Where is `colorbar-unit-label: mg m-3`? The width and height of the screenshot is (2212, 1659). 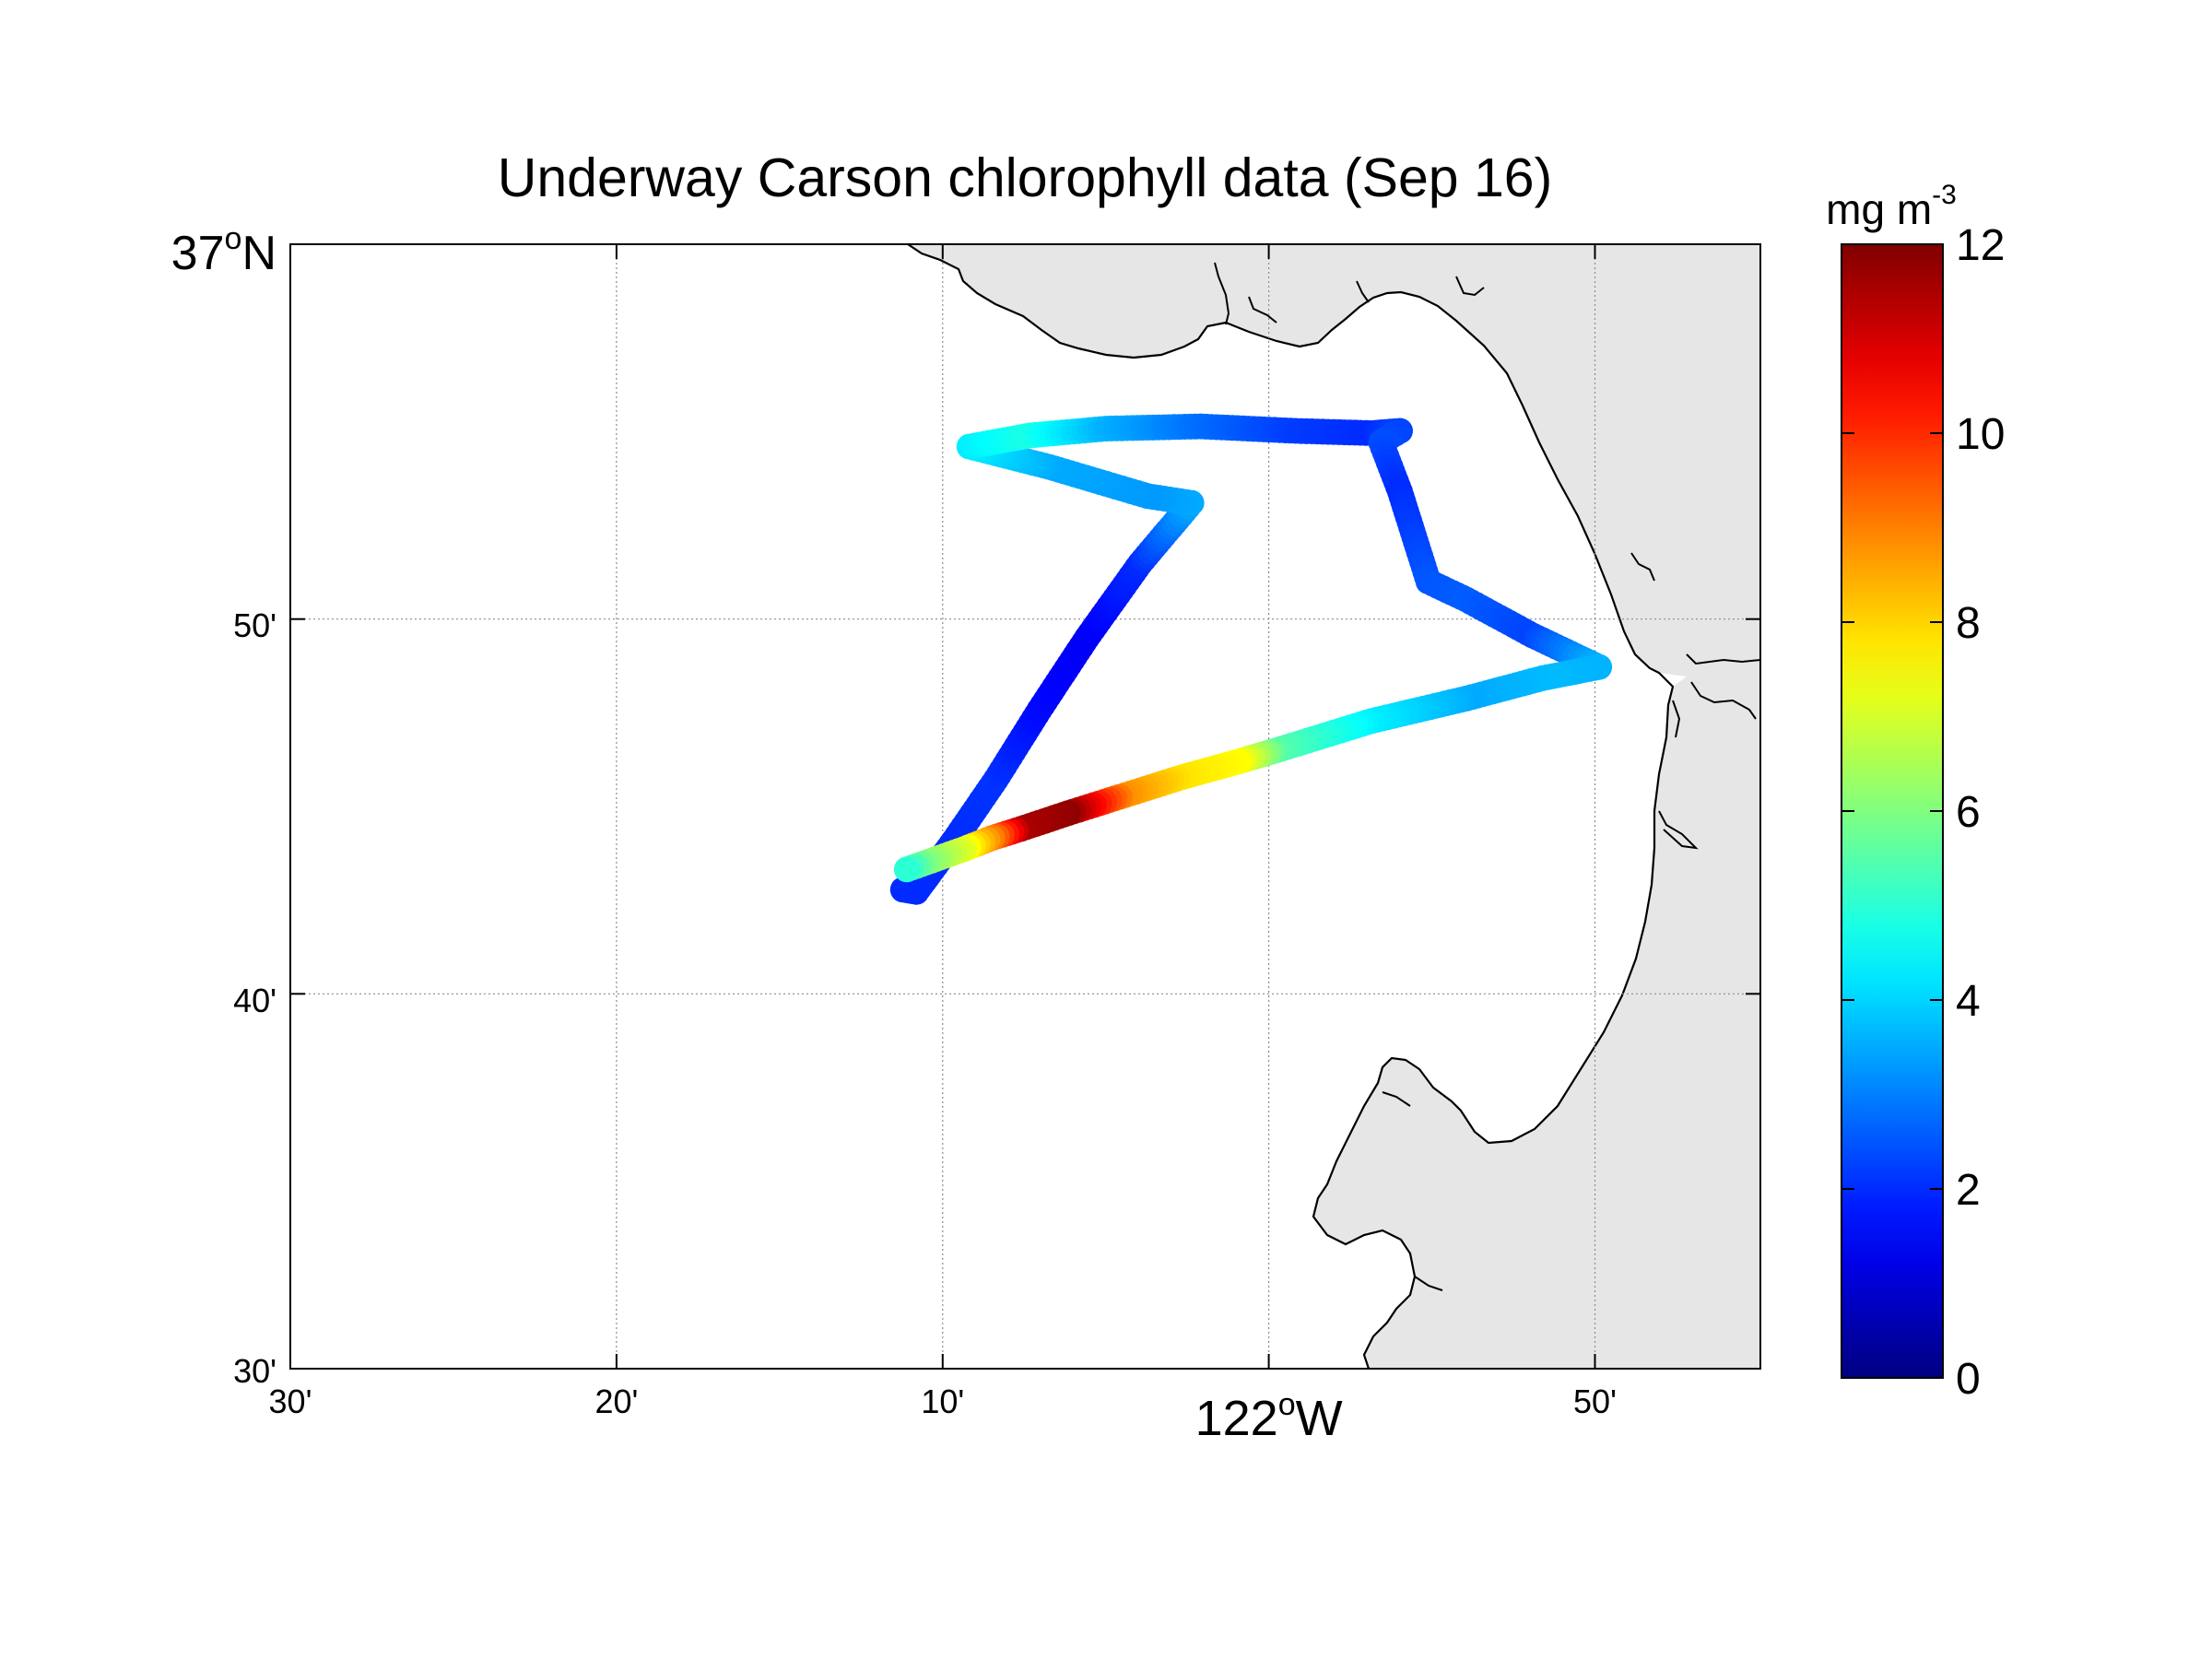 colorbar-unit-label: mg m-3 is located at coordinates (1891, 206).